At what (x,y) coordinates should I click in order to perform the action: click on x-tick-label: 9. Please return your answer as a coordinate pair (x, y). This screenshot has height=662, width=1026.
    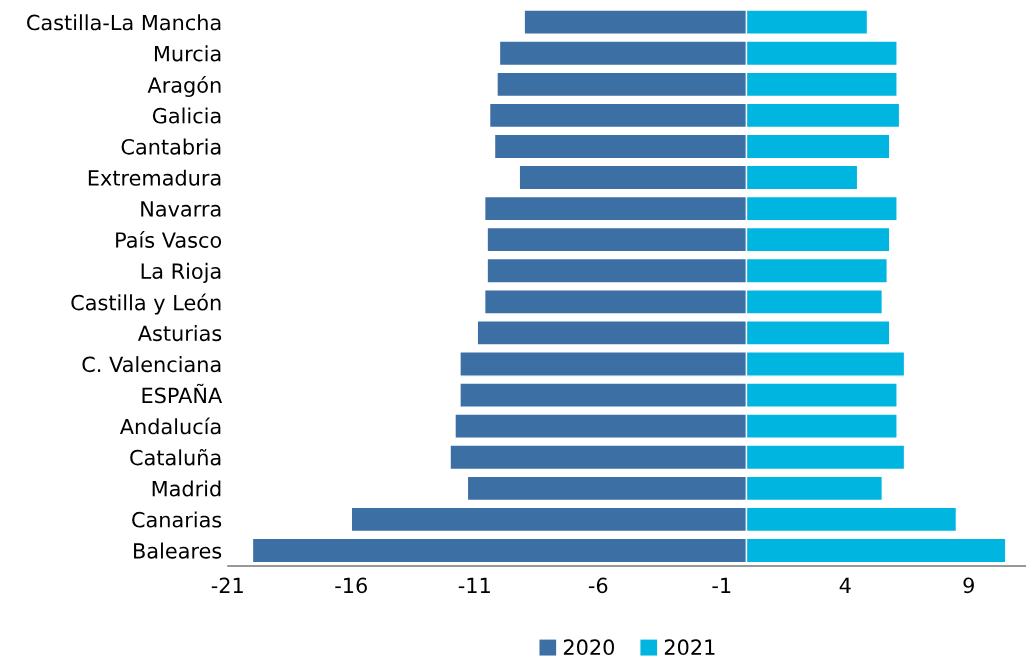
    Looking at the image, I should click on (968, 585).